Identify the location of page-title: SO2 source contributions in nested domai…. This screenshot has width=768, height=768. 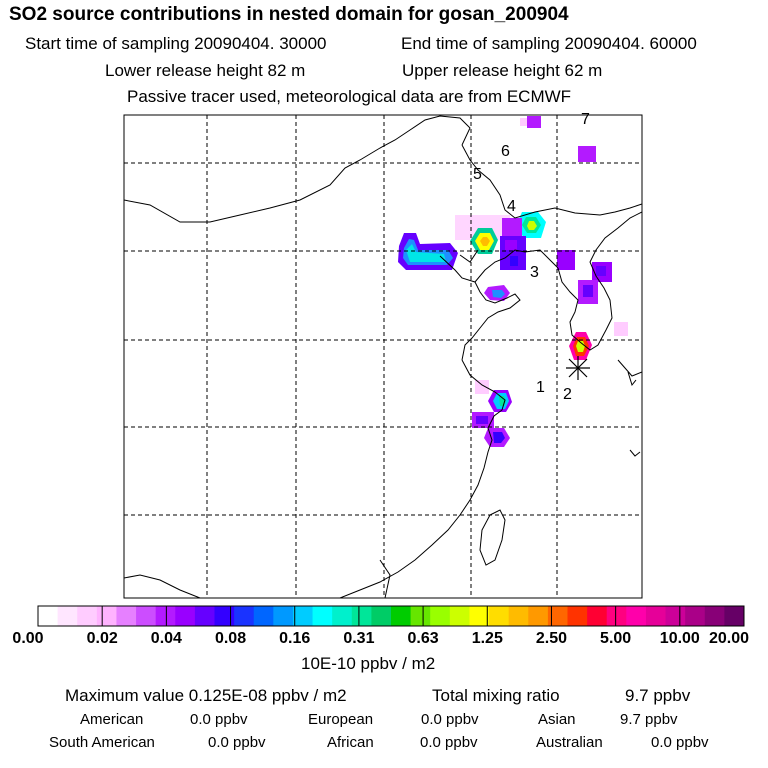
(289, 14).